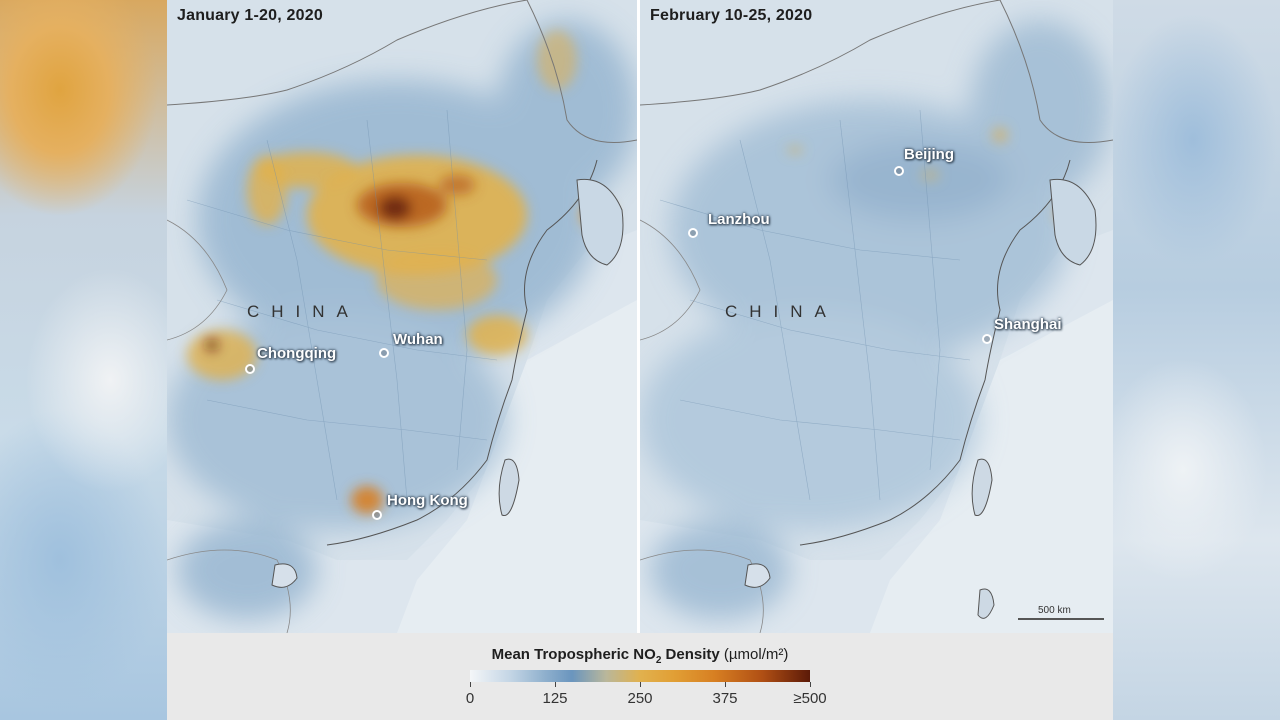  I want to click on legend-title-rest: Density, so click(690, 654).